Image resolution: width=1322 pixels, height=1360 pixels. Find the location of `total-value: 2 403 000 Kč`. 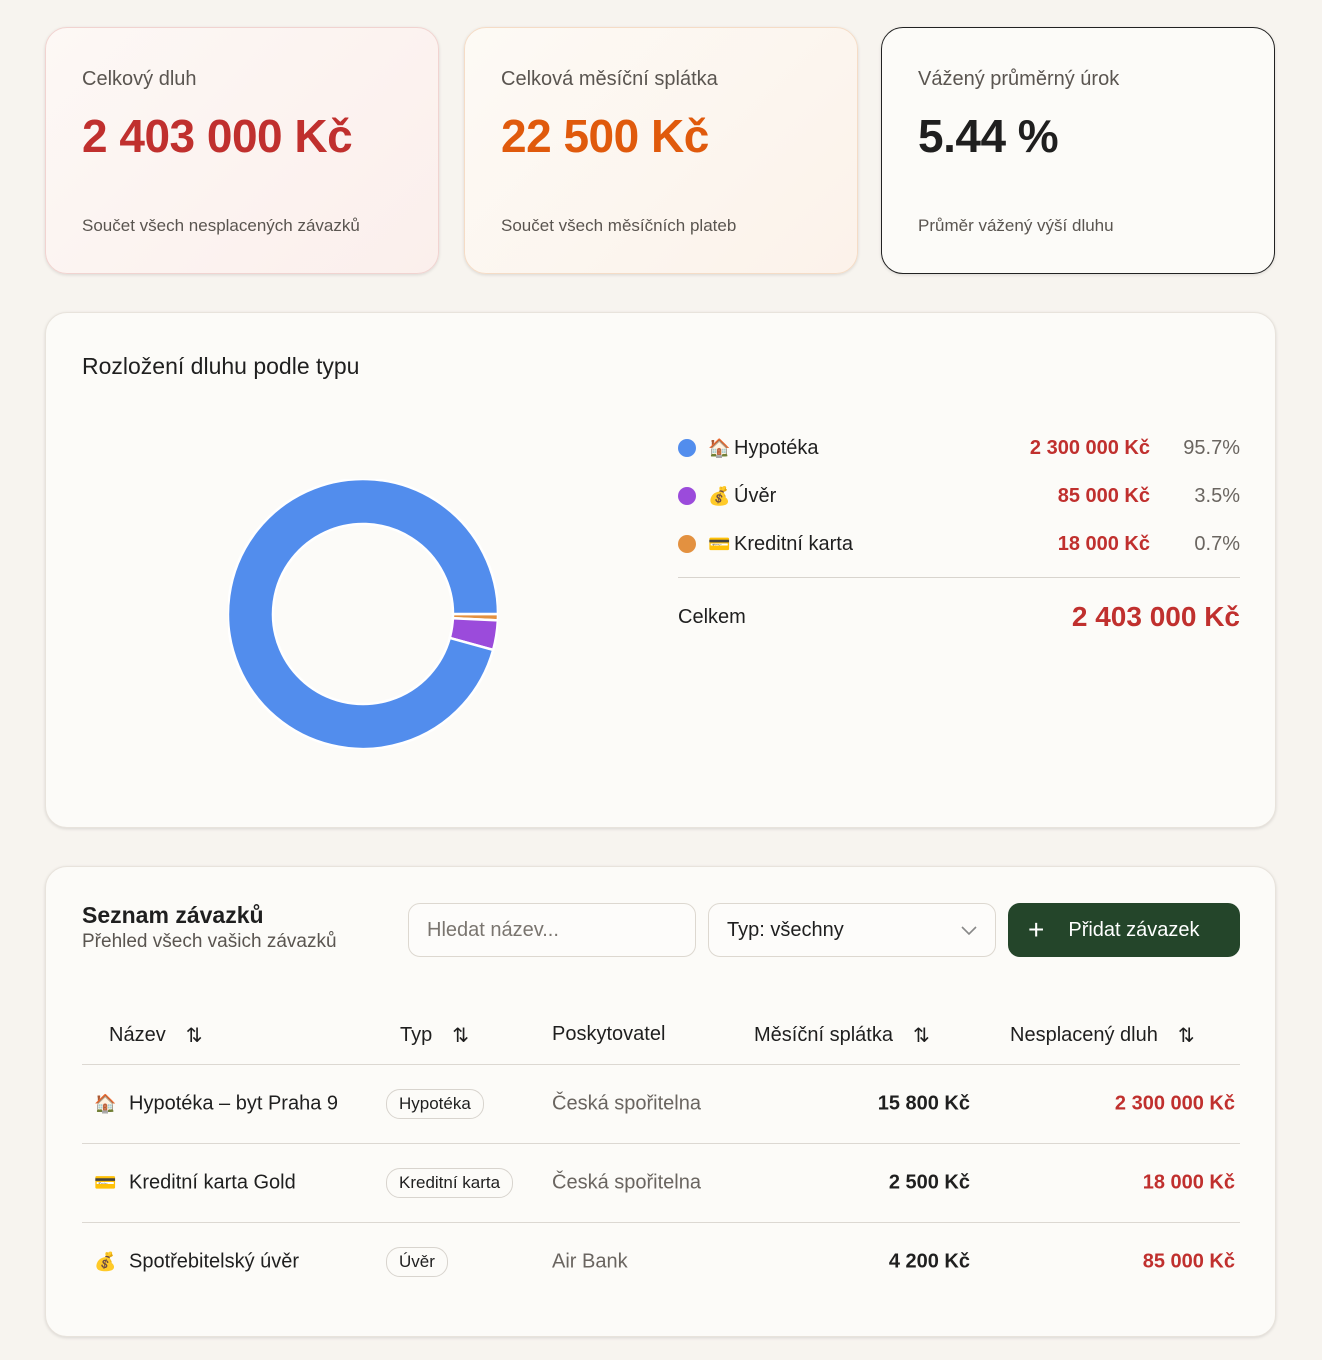

total-value: 2 403 000 Kč is located at coordinates (1155, 616).